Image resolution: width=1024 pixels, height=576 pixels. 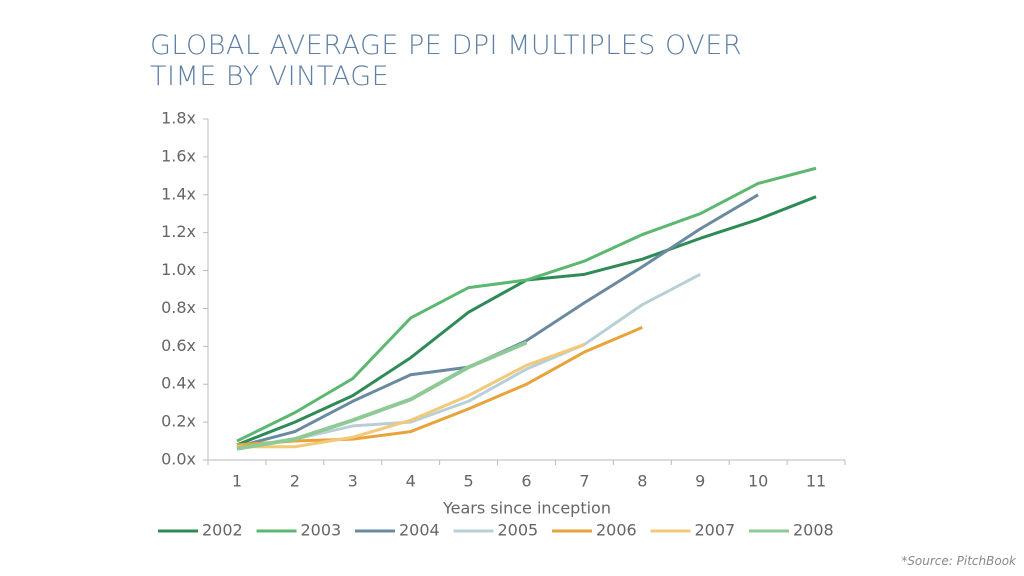 What do you see at coordinates (715, 530) in the screenshot?
I see `legend-label: 2007` at bounding box center [715, 530].